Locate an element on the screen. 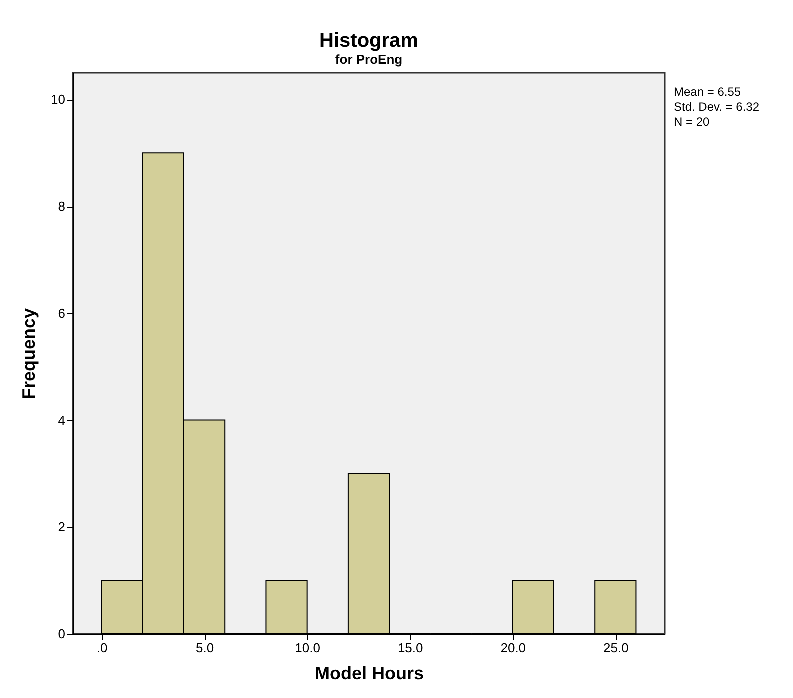 Image resolution: width=793 pixels, height=698 pixels. text: Mean = 6.55 is located at coordinates (708, 92).